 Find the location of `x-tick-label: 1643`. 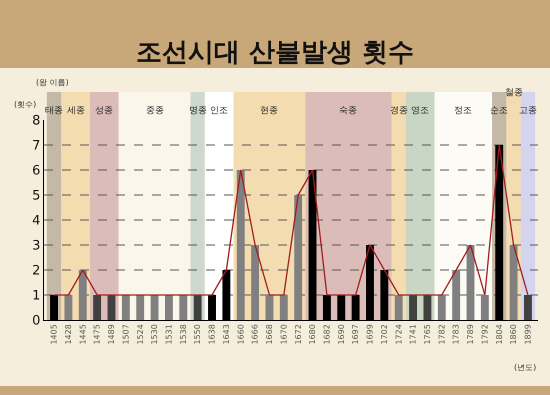

x-tick-label: 1643 is located at coordinates (226, 334).